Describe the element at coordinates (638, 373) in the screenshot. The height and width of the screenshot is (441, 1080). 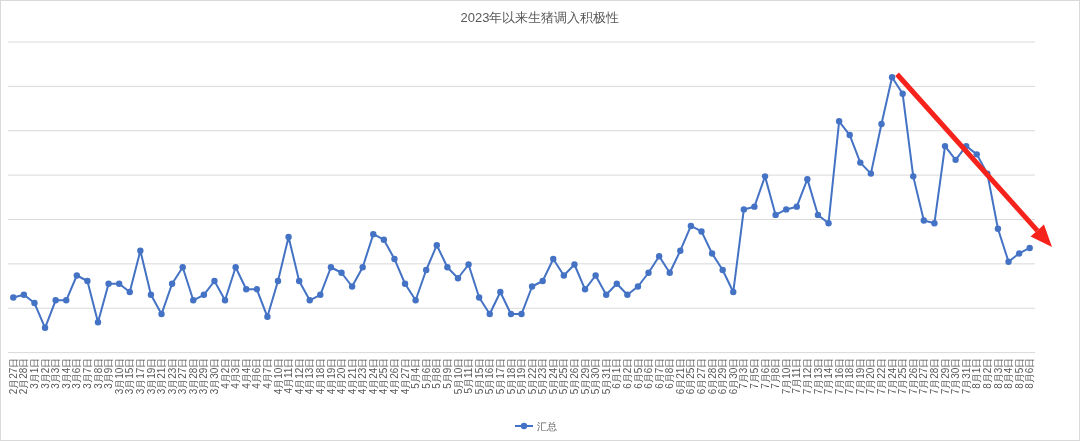
I see `x-tick-label: 6月5日` at that location.